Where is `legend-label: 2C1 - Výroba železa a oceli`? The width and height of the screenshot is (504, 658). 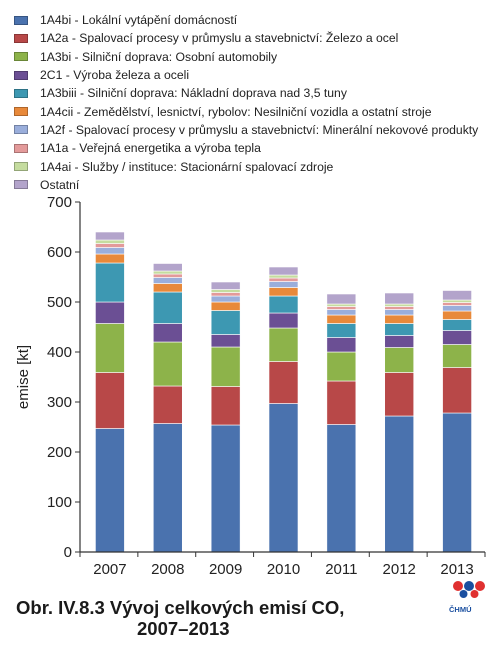
legend-label: 2C1 - Výroba železa a oceli is located at coordinates (115, 75).